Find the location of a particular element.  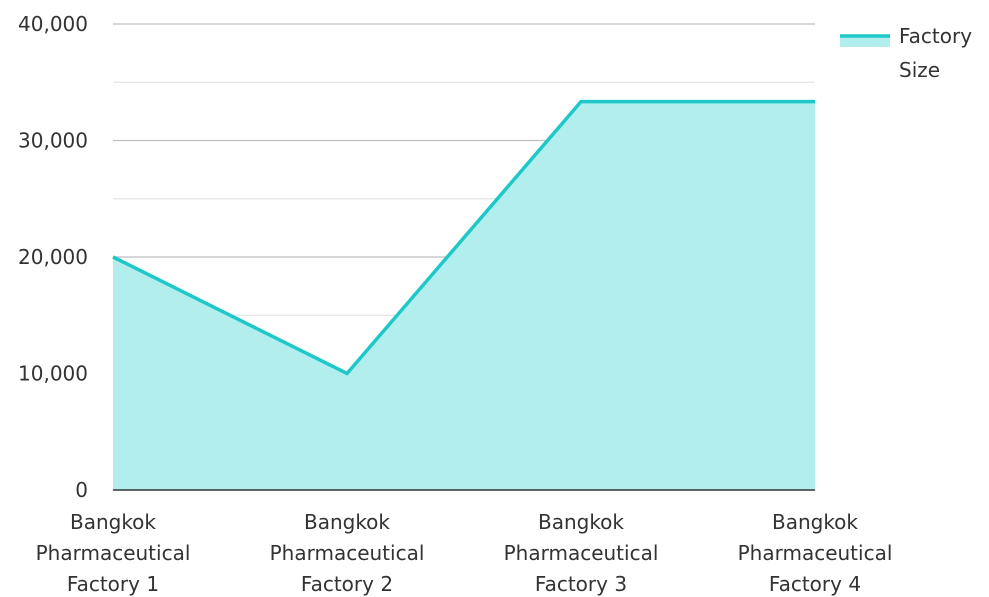

y-axis-tick-labels: 0 10,000 20,000 30,000 40,000 is located at coordinates (53, 257).